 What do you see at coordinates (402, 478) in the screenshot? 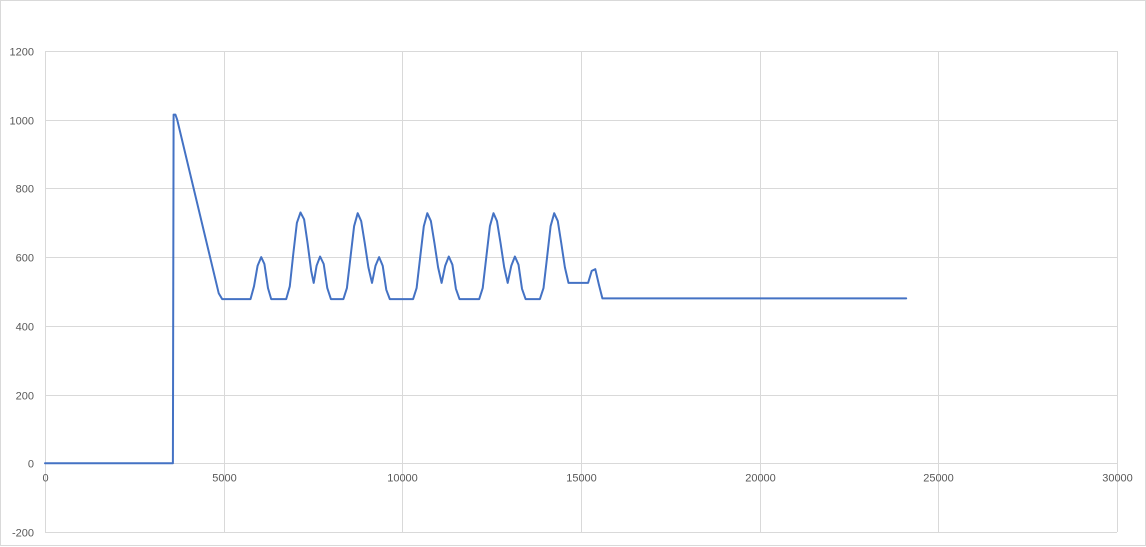
I see `x-tick-label: 10000` at bounding box center [402, 478].